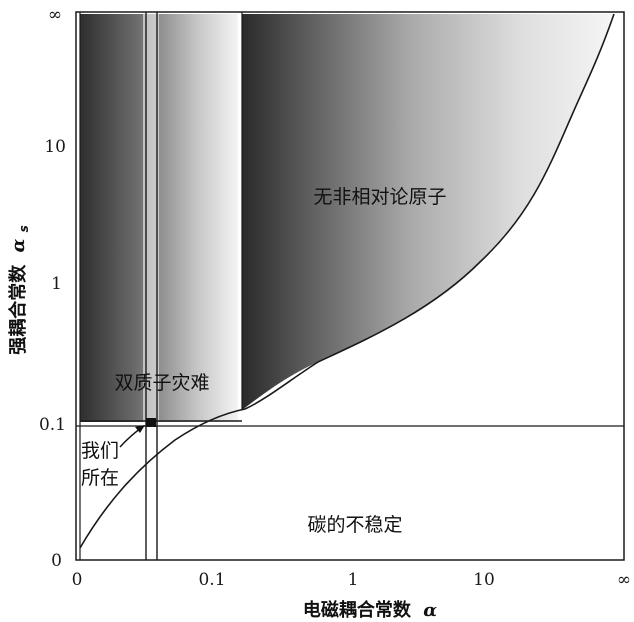  Describe the element at coordinates (140, 429) in the screenshot. I see `arrow-head-icon` at that location.